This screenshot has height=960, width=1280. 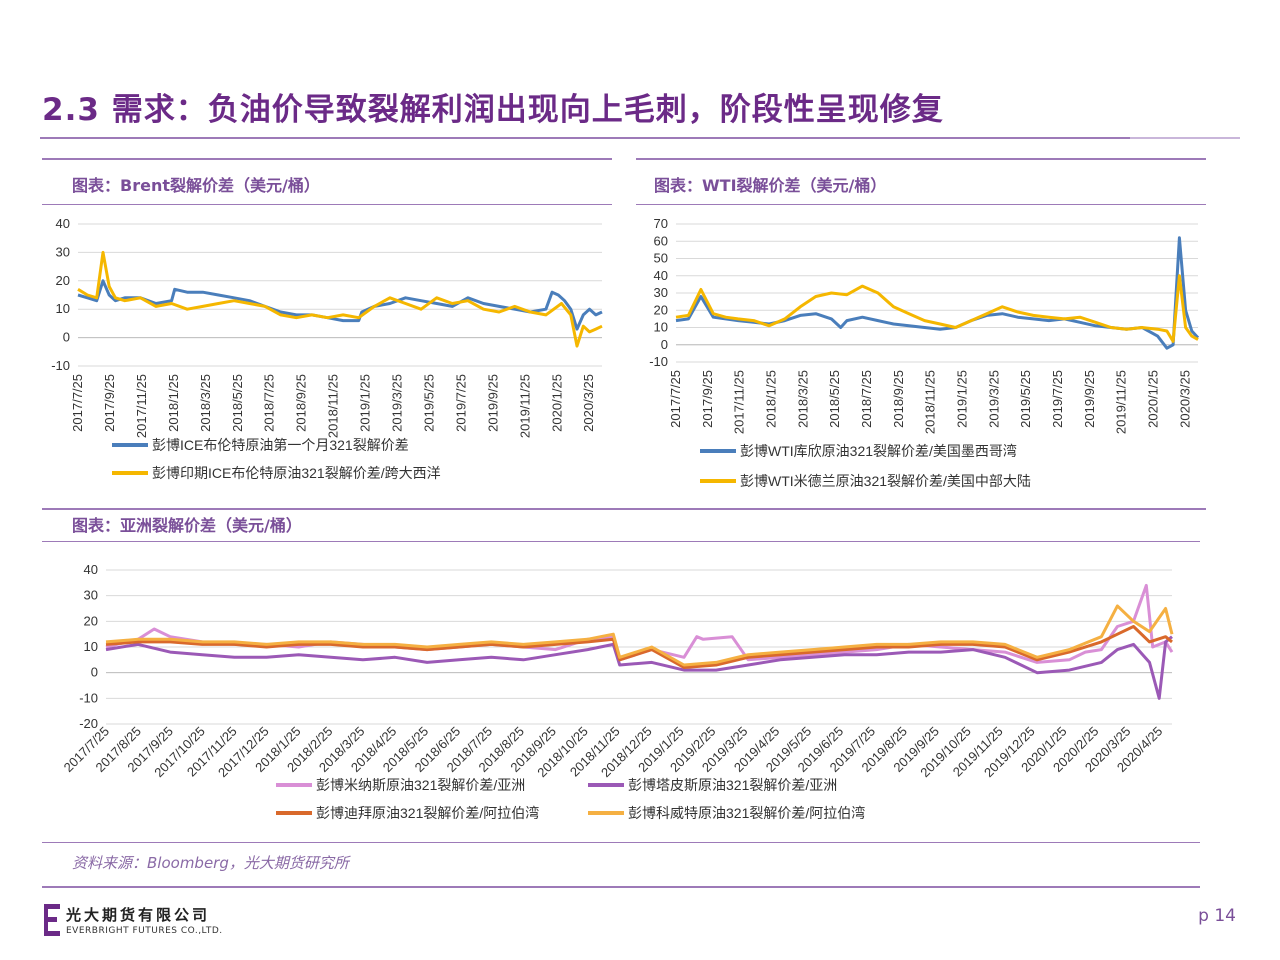 I want to click on source-bottom-rule, so click(x=621, y=887).